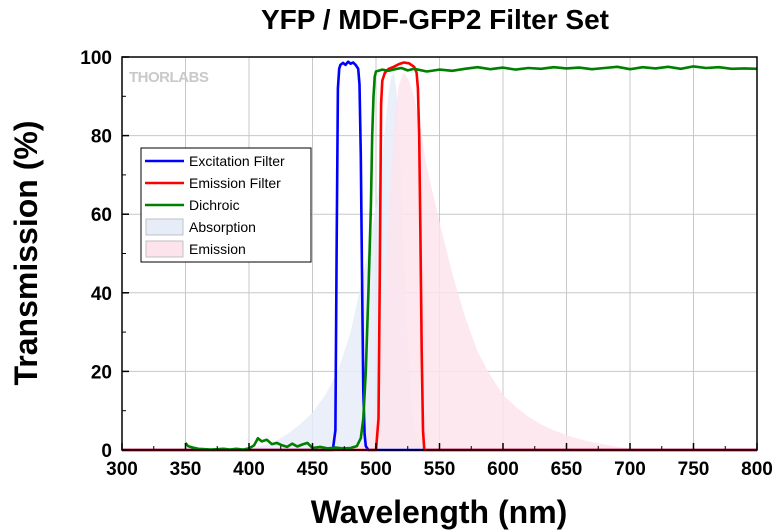 This screenshot has height=532, width=780. What do you see at coordinates (164, 249) in the screenshot?
I see `legend-swatch-emission` at bounding box center [164, 249].